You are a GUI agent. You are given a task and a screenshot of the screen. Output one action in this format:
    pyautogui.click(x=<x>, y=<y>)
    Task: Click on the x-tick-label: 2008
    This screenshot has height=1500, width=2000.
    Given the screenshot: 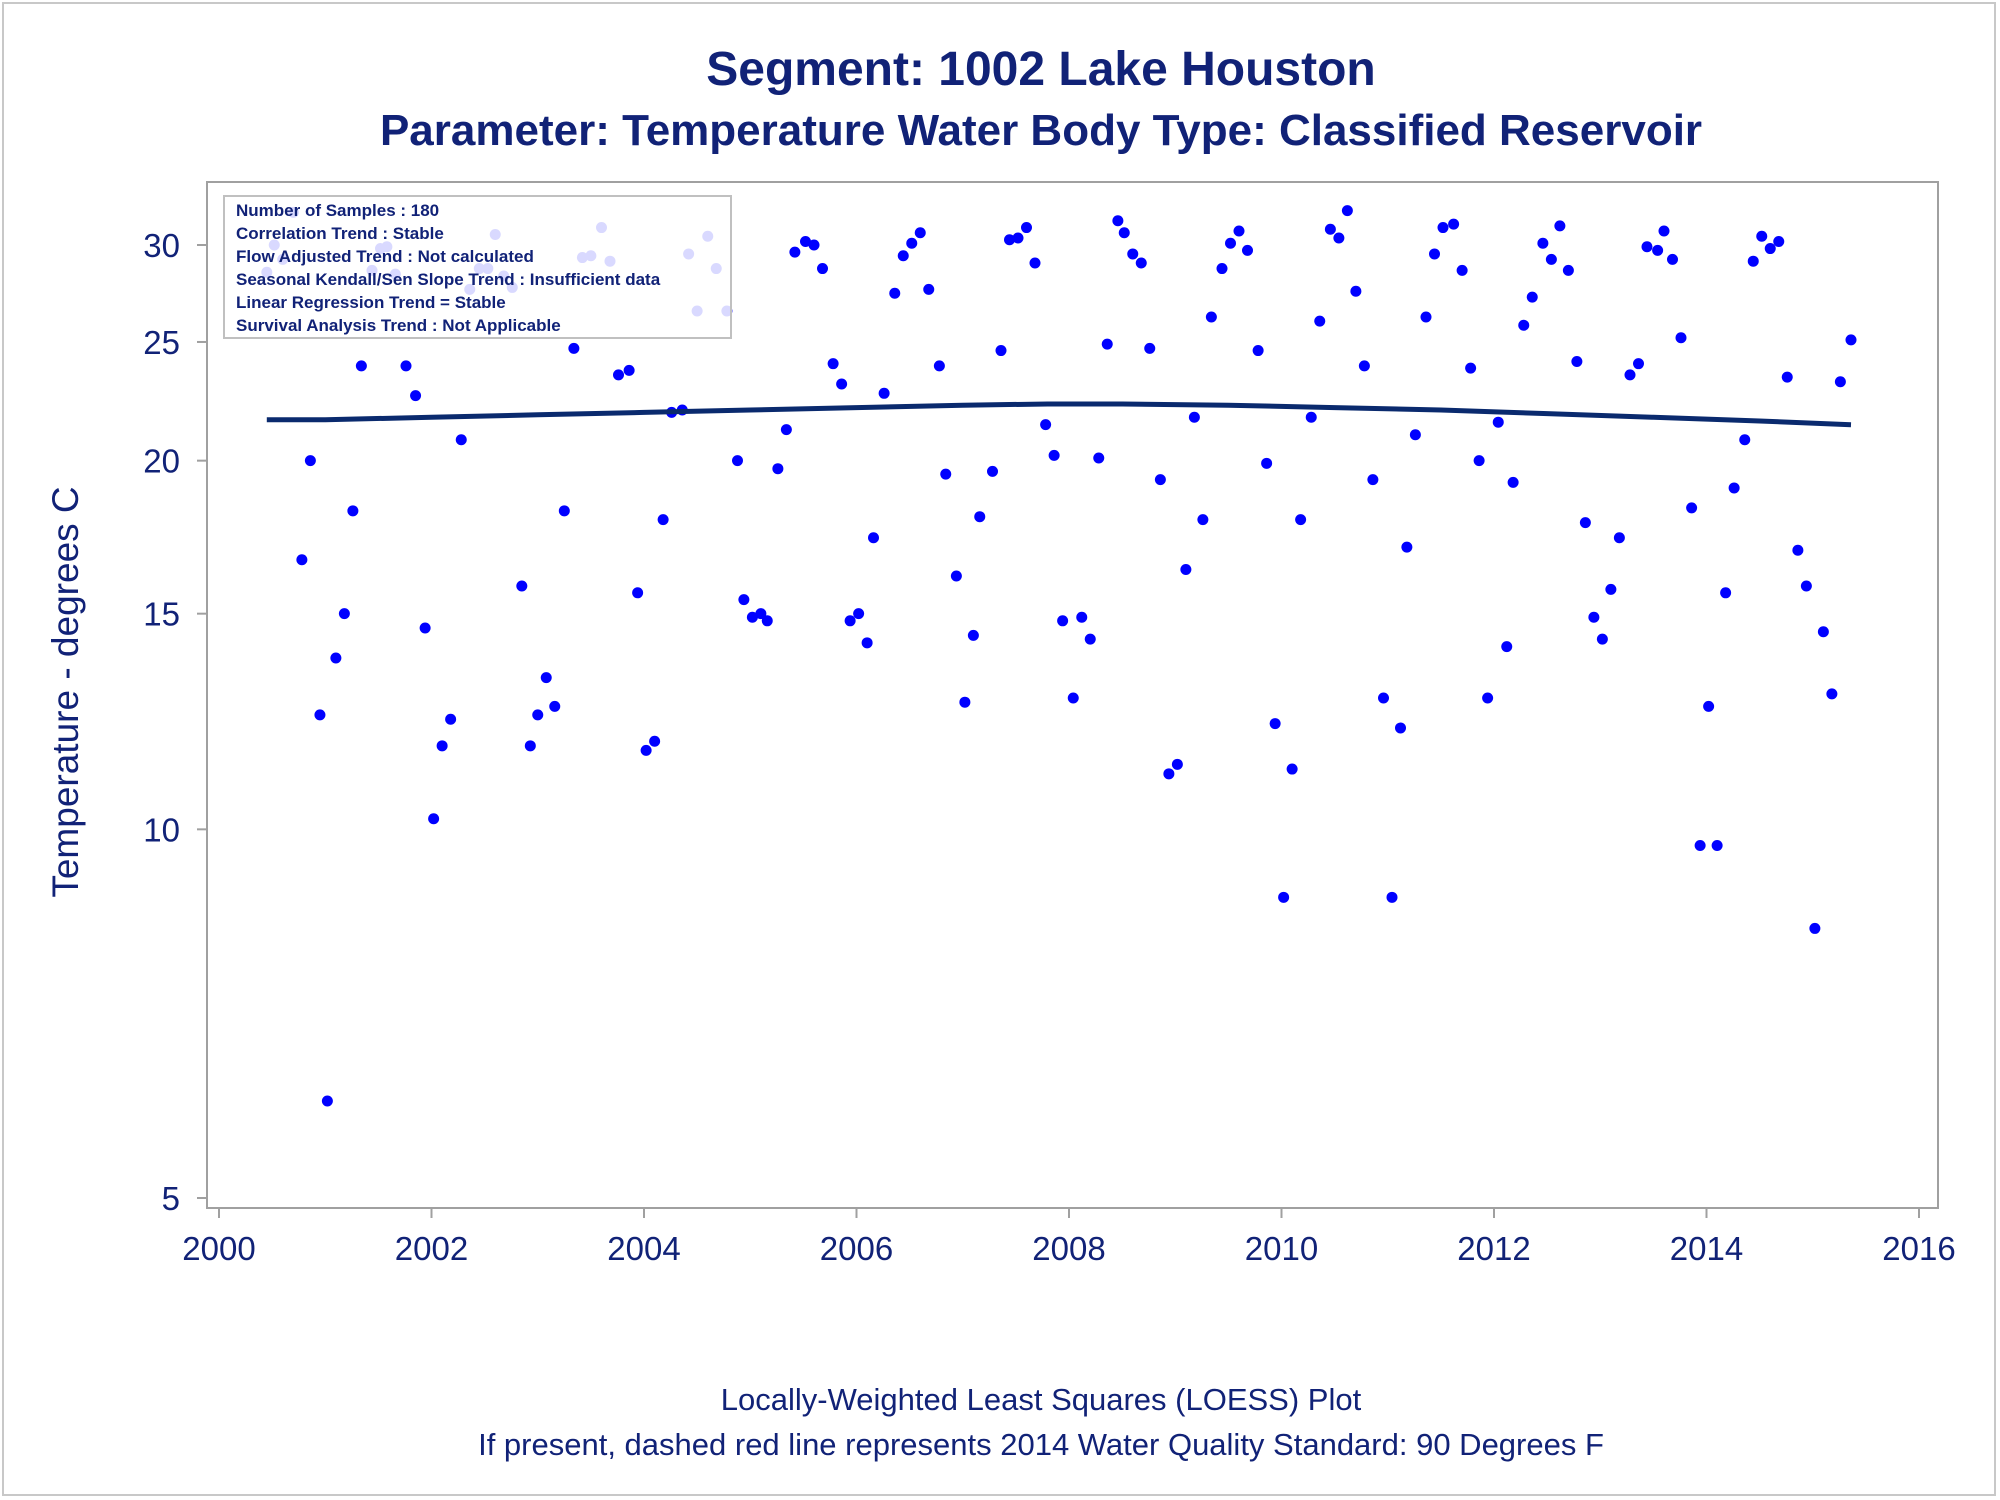 What is the action you would take?
    pyautogui.click(x=1068, y=1248)
    